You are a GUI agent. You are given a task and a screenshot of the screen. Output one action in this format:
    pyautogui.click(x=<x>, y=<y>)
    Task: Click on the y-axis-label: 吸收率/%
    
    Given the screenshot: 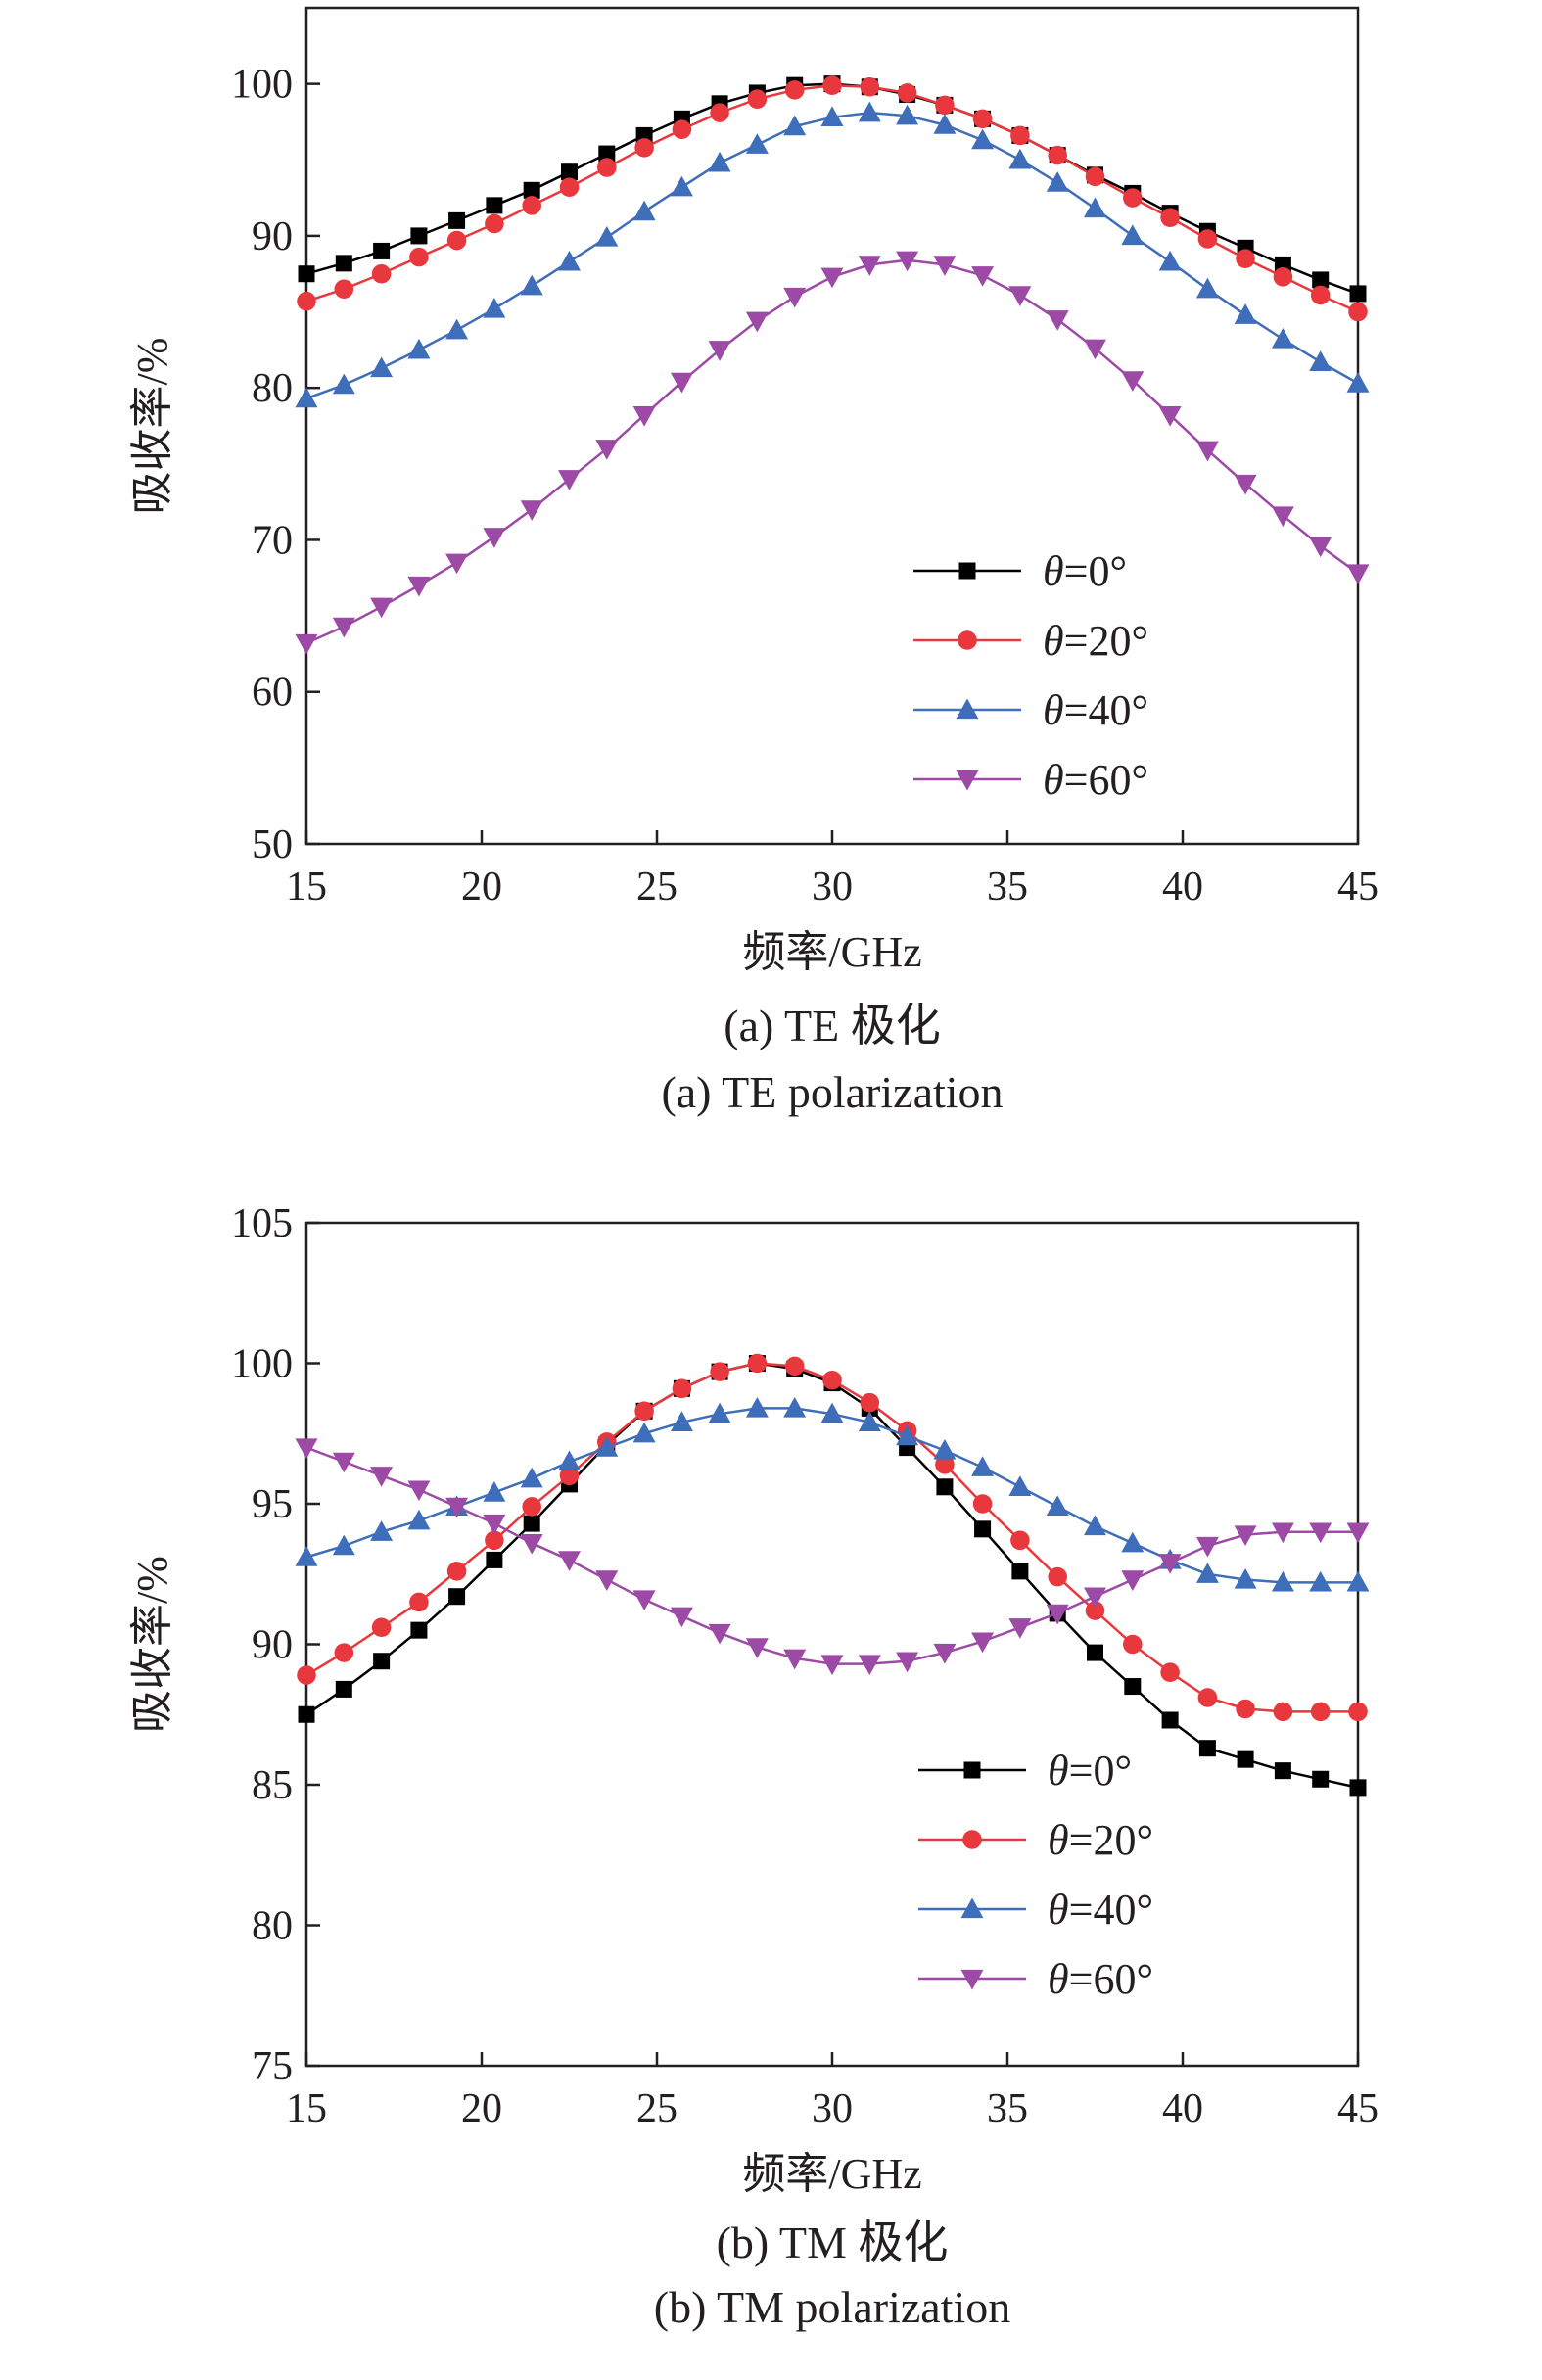 What is the action you would take?
    pyautogui.click(x=152, y=426)
    